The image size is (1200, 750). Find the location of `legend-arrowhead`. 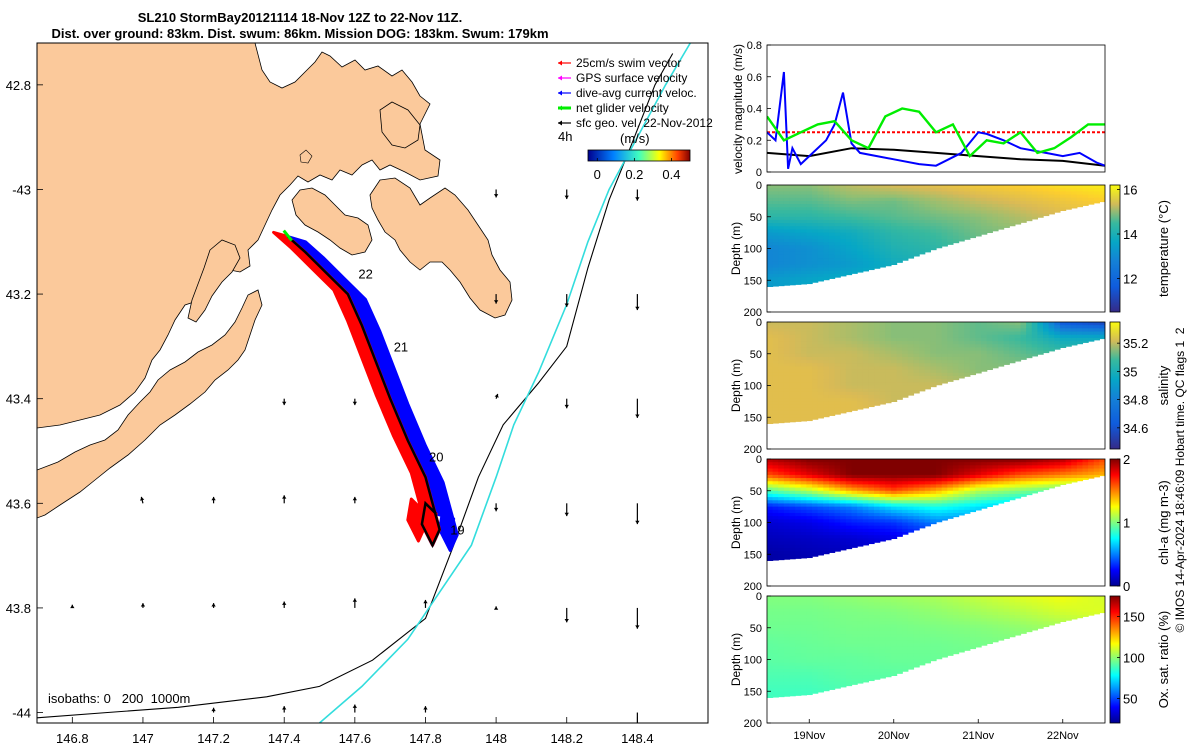

legend-arrowhead is located at coordinates (560, 108).